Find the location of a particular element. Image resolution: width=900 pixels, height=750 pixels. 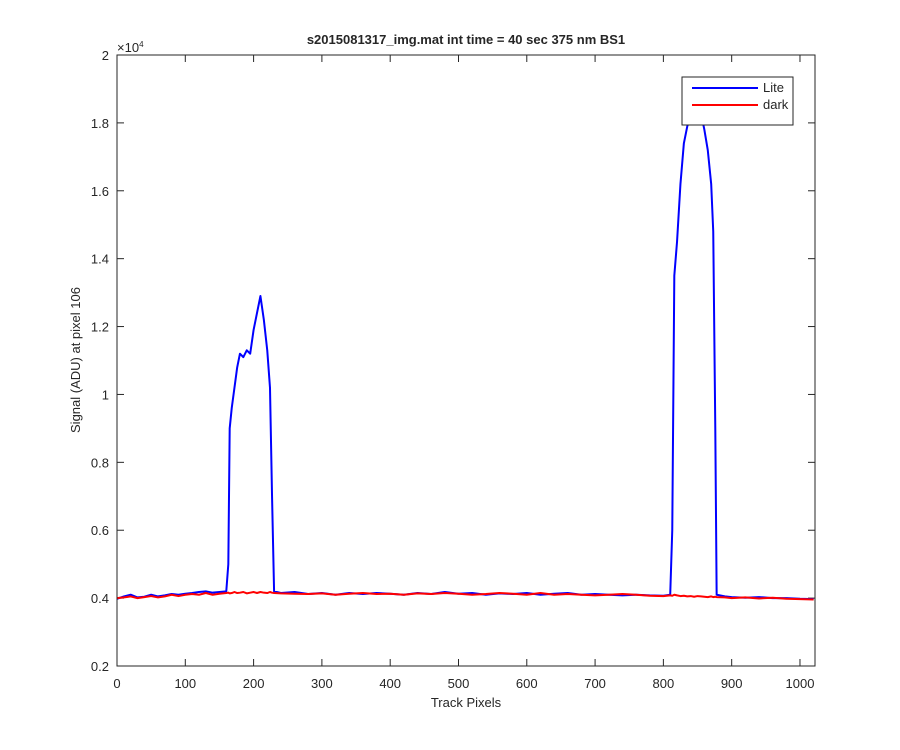

x-tick-label: 900 is located at coordinates (732, 683).